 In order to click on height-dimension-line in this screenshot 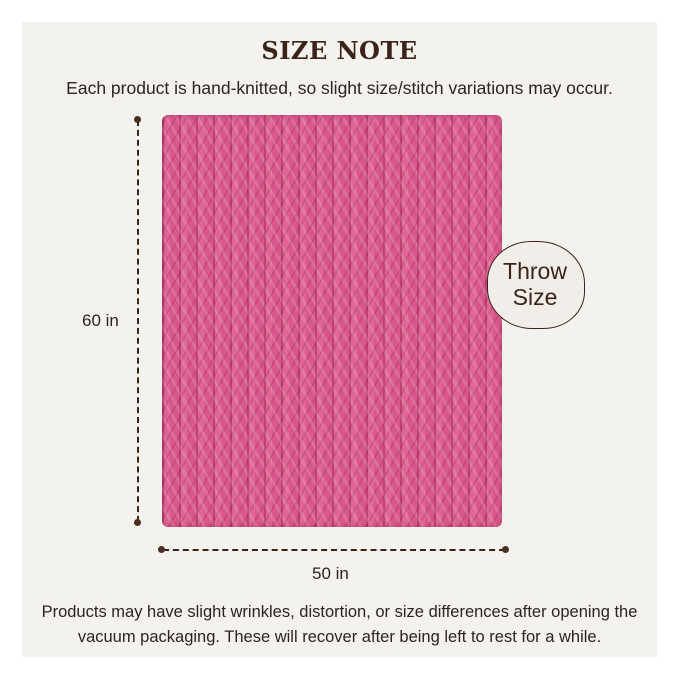, I will do `click(138, 321)`.